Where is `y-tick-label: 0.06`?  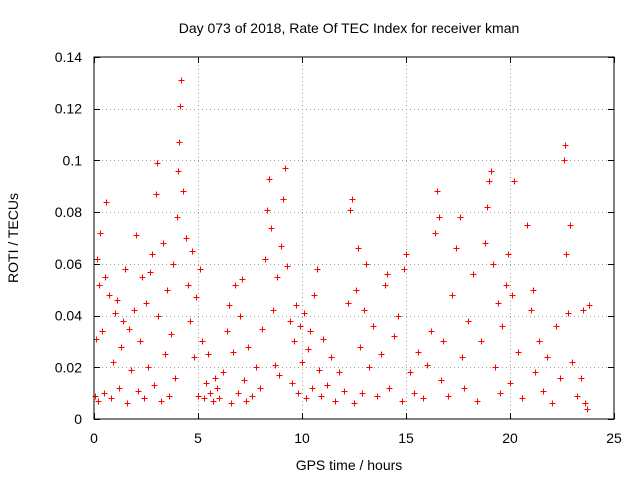 y-tick-label: 0.06 is located at coordinates (68, 264).